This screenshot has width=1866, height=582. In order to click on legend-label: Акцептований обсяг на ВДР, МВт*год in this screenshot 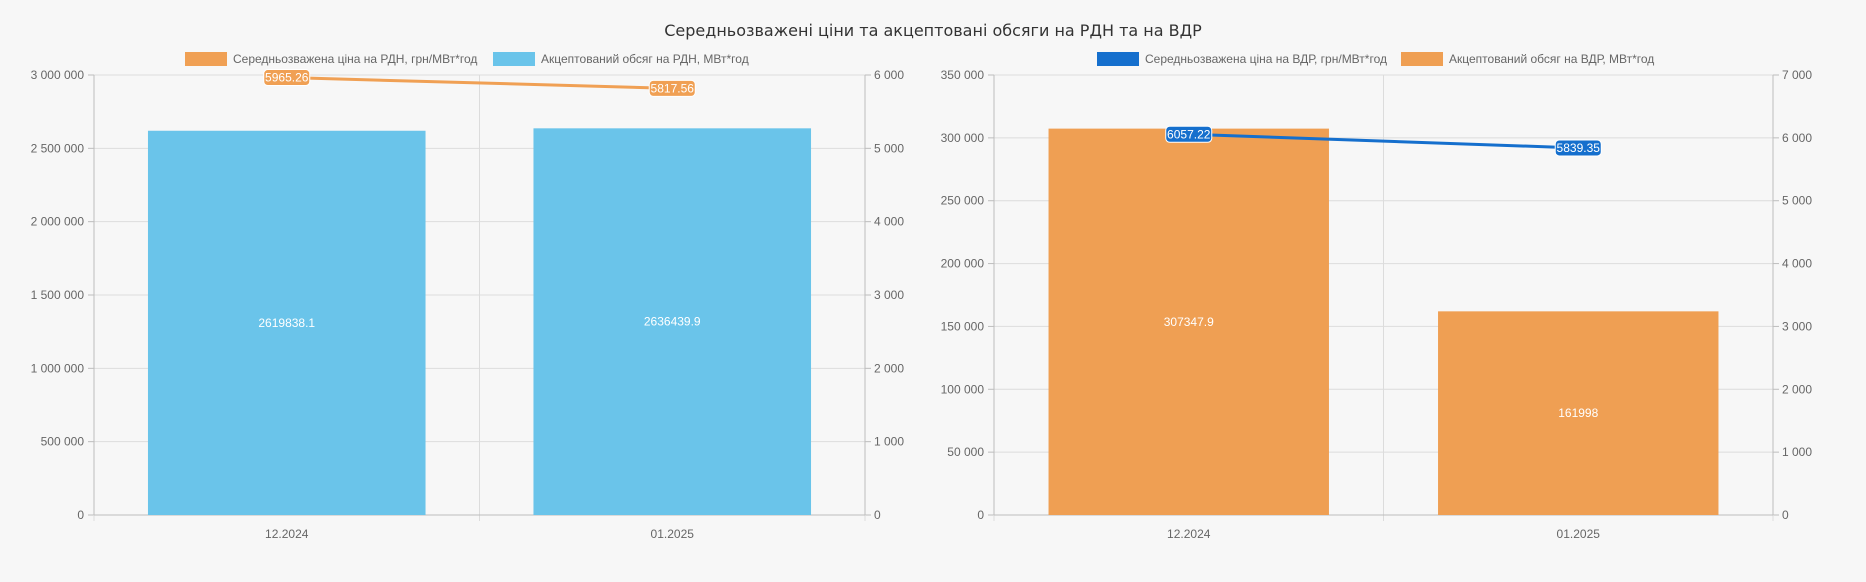, I will do `click(1551, 59)`.